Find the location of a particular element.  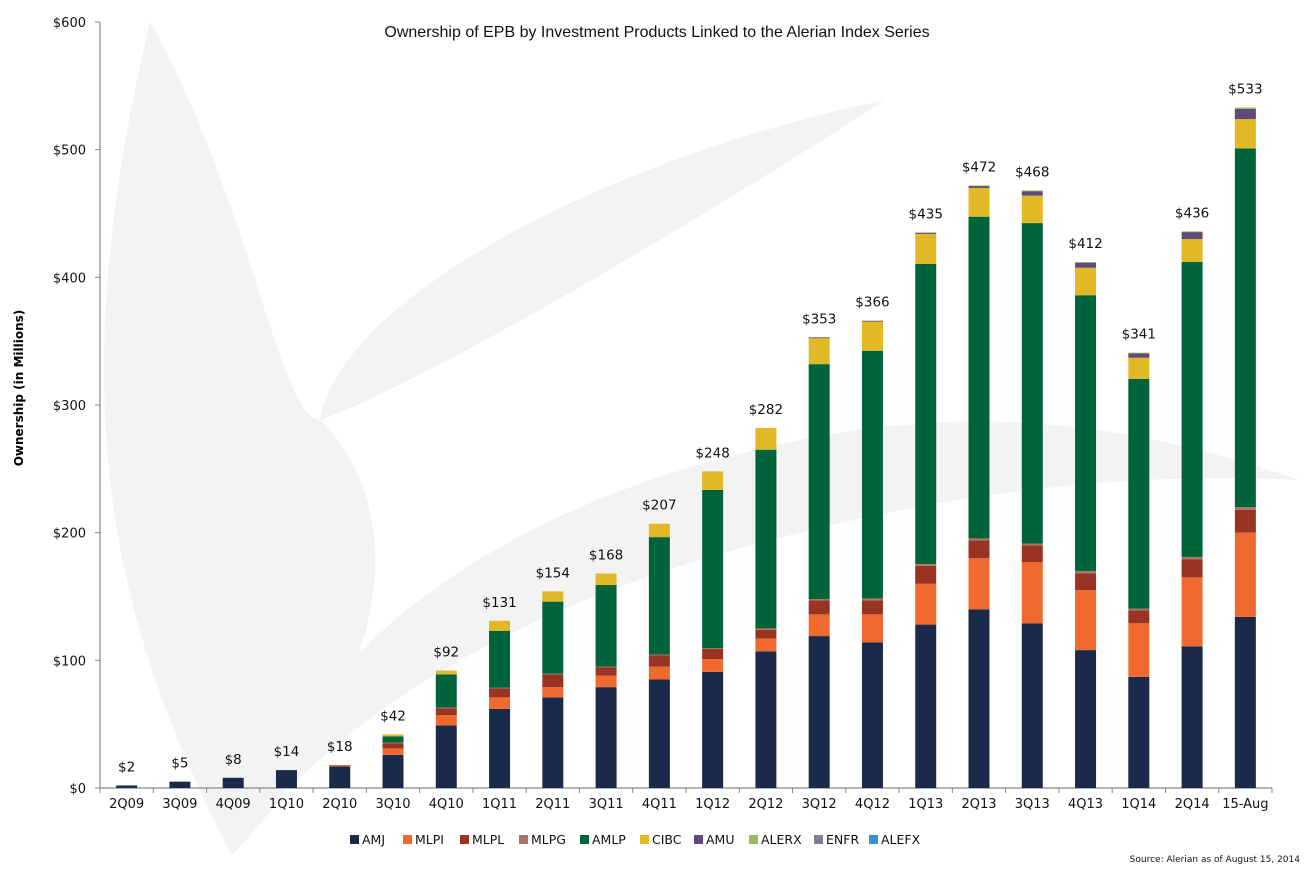

total-data-label: $366 is located at coordinates (872, 303).